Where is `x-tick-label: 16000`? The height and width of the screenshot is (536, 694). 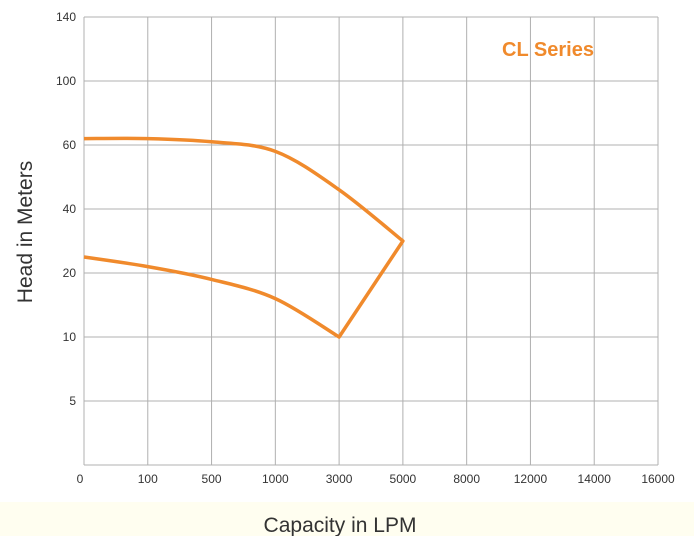 x-tick-label: 16000 is located at coordinates (658, 479).